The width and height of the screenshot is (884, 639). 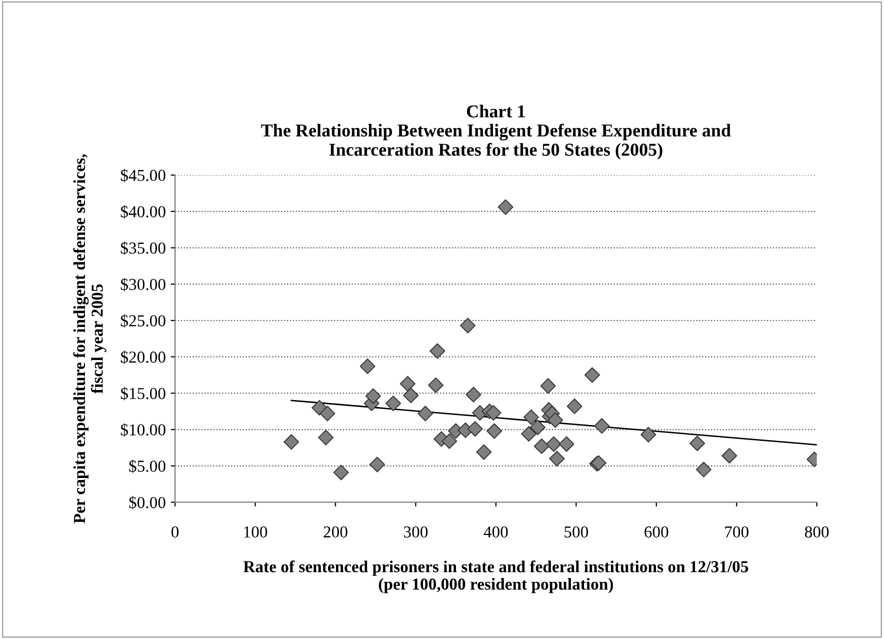 I want to click on y-tick-label: $30.00, so click(x=143, y=285).